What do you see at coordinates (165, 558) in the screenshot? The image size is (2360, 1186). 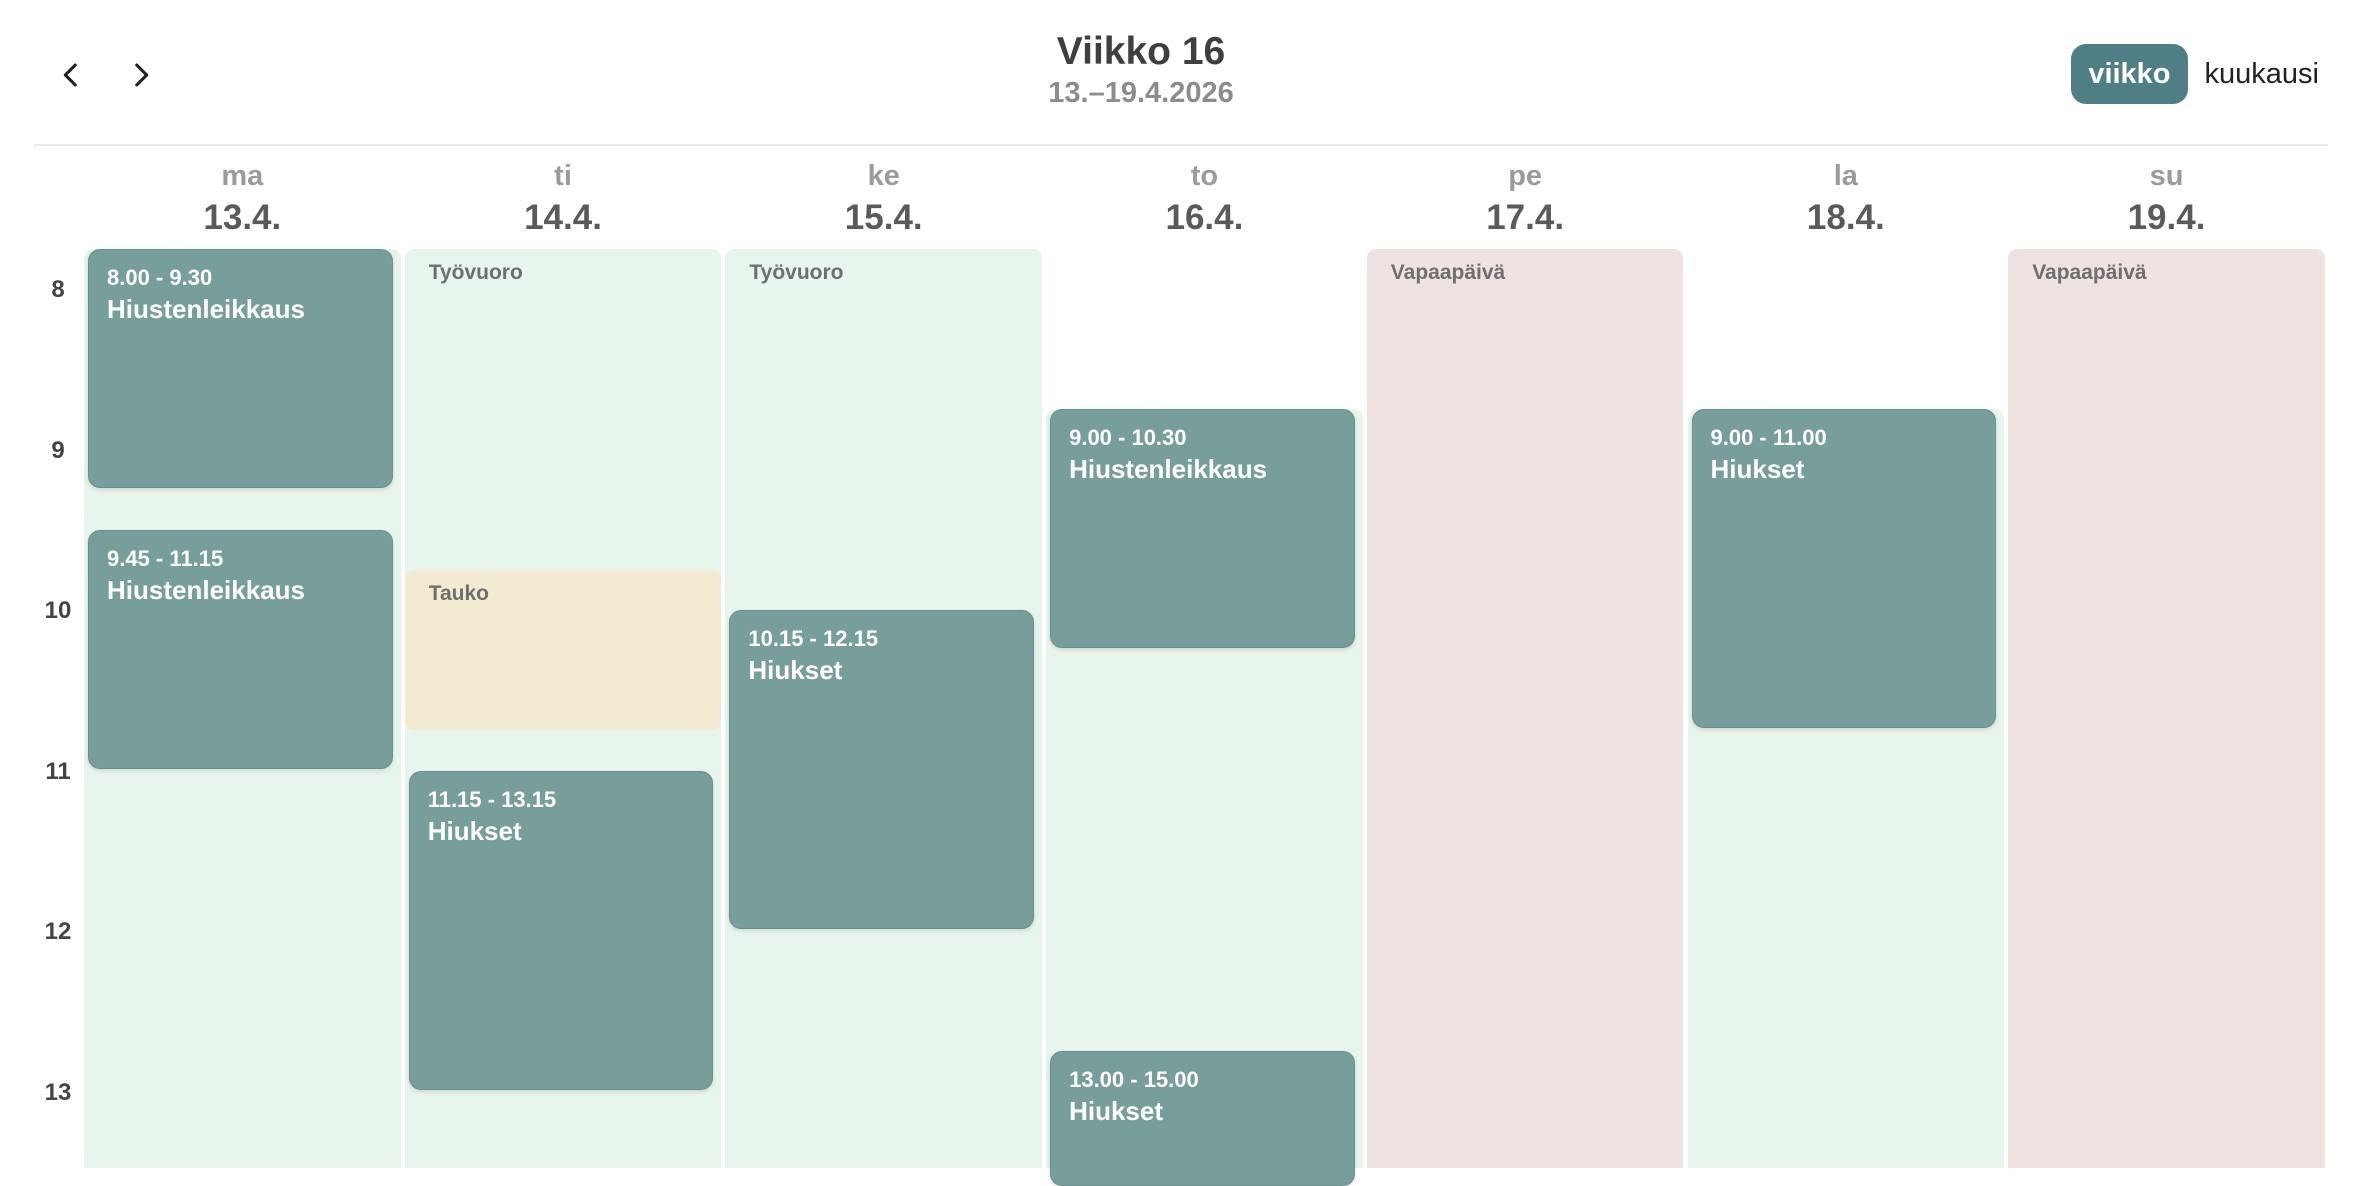 I see `event-time: 9.45 - 11.15` at bounding box center [165, 558].